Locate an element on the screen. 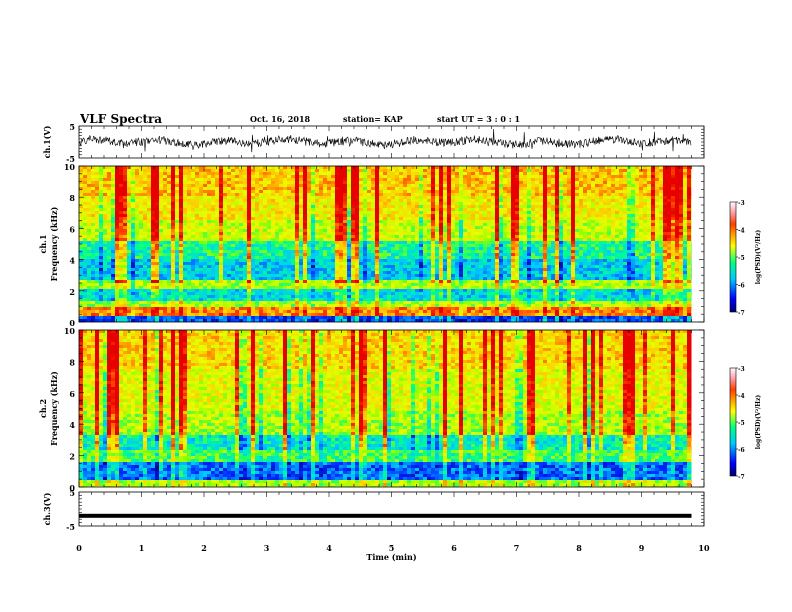 This screenshot has height=612, width=792. y-tick-label: -5 is located at coordinates (70, 527).